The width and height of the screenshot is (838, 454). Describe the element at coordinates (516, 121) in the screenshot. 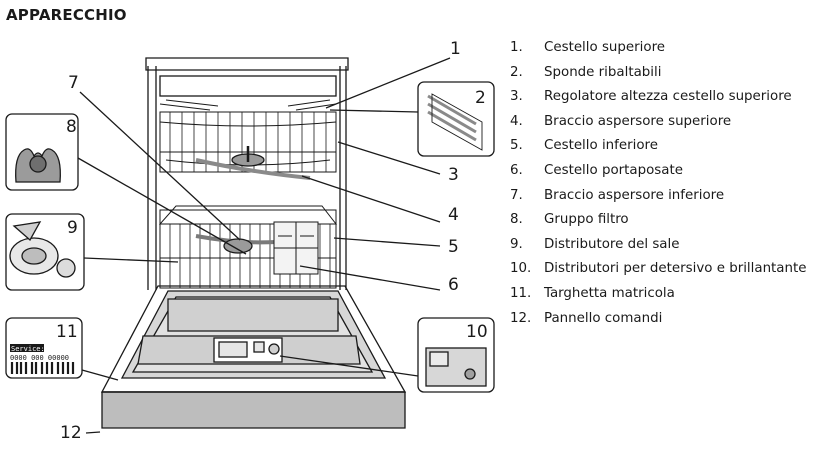

I see `legend-number: 4.` at that location.